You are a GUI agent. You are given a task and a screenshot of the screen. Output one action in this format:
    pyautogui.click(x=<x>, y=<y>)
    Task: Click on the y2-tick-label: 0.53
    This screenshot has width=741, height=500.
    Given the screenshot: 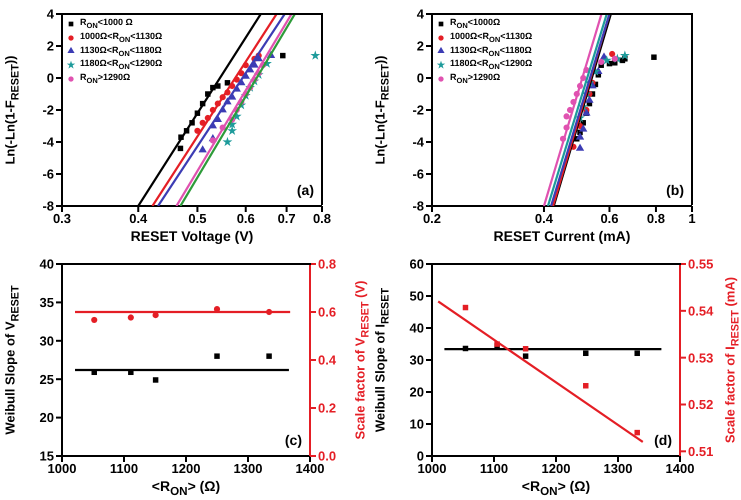 What is the action you would take?
    pyautogui.click(x=701, y=358)
    